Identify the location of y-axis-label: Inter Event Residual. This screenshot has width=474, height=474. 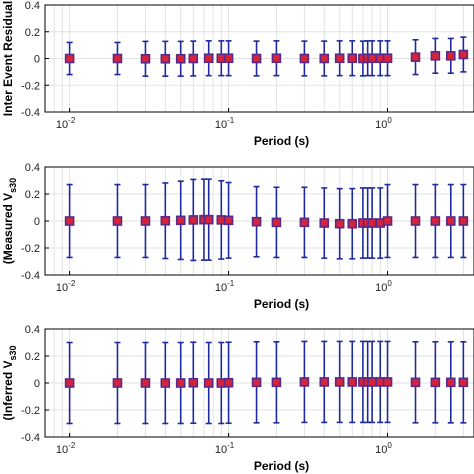
(8, 58).